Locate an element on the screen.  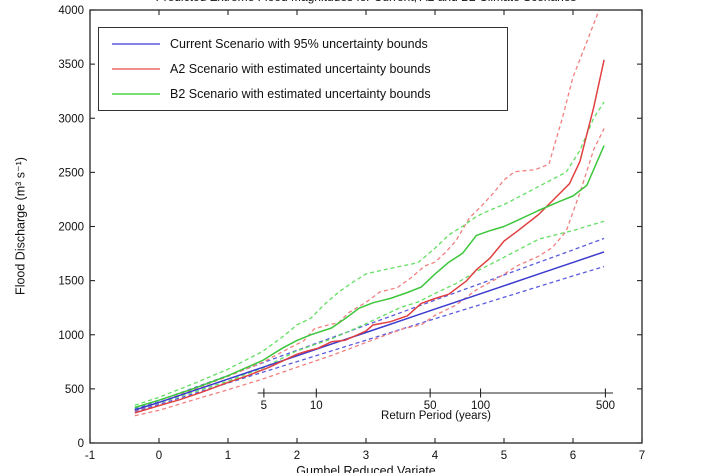
a2-scenario-line-sample is located at coordinates (136, 68).